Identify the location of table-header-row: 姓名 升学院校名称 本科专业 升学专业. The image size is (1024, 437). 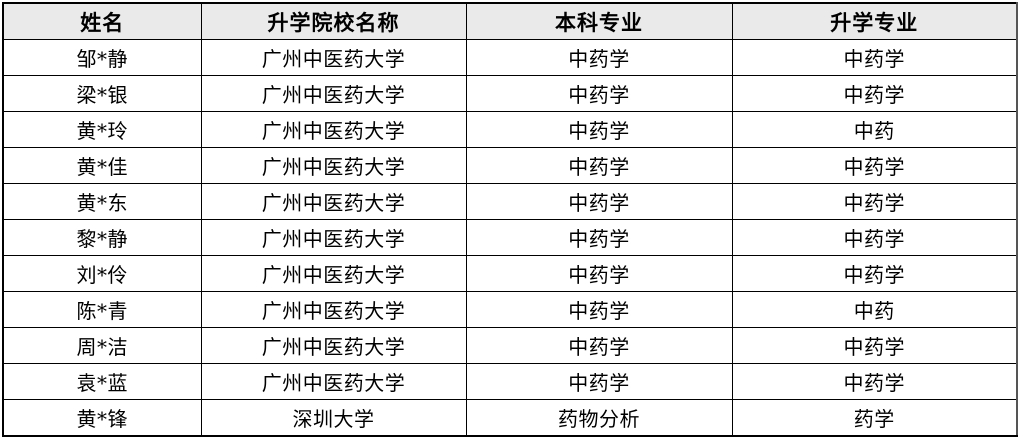
(510, 21).